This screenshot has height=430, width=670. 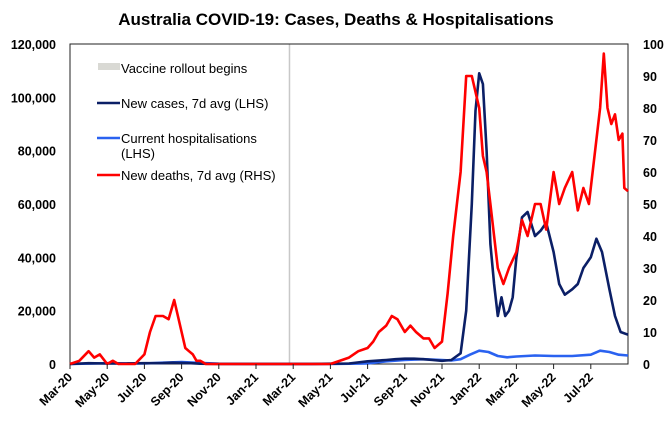 I want to click on y-right-tick-label: 100, so click(x=653, y=45).